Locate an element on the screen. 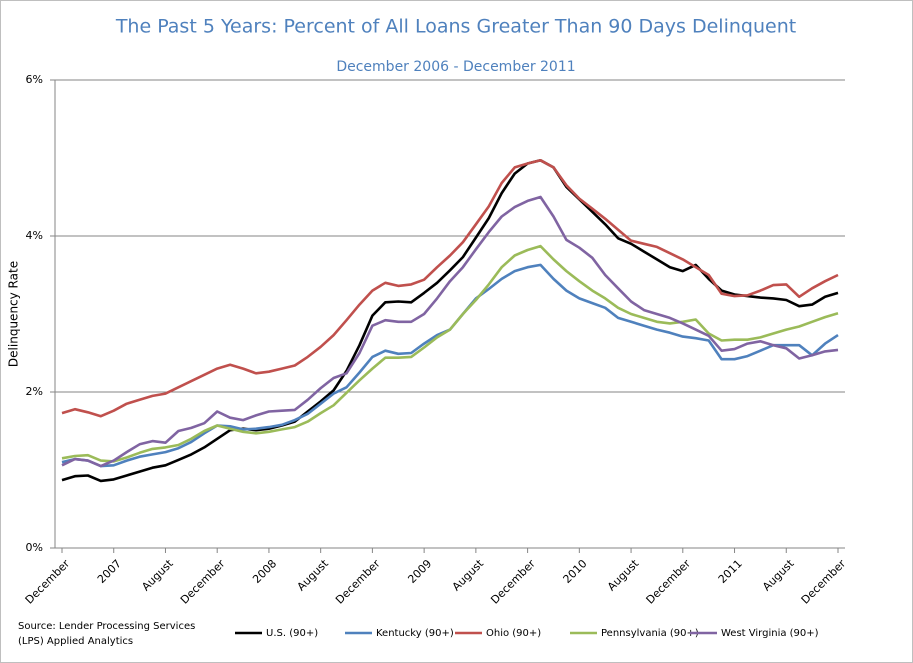 The image size is (913, 663). source-note: Source: Lender Processing Services is located at coordinates (106, 626).